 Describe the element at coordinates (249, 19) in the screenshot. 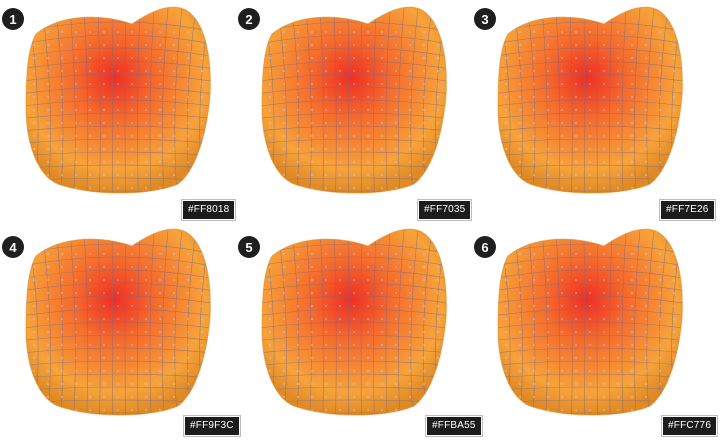

I see `step-number-badge: 2` at that location.